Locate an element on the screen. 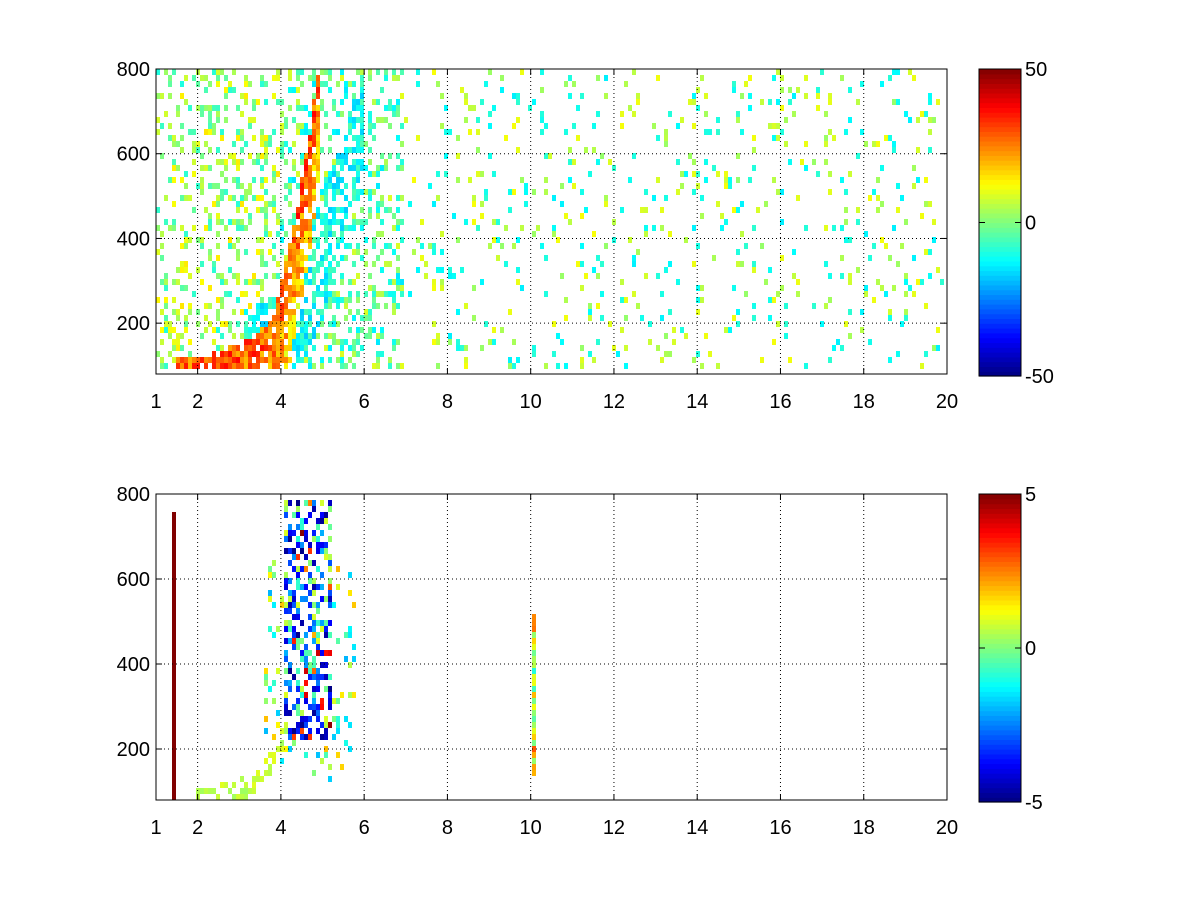 The height and width of the screenshot is (900, 1200). x-tick-label: 2 is located at coordinates (197, 828).